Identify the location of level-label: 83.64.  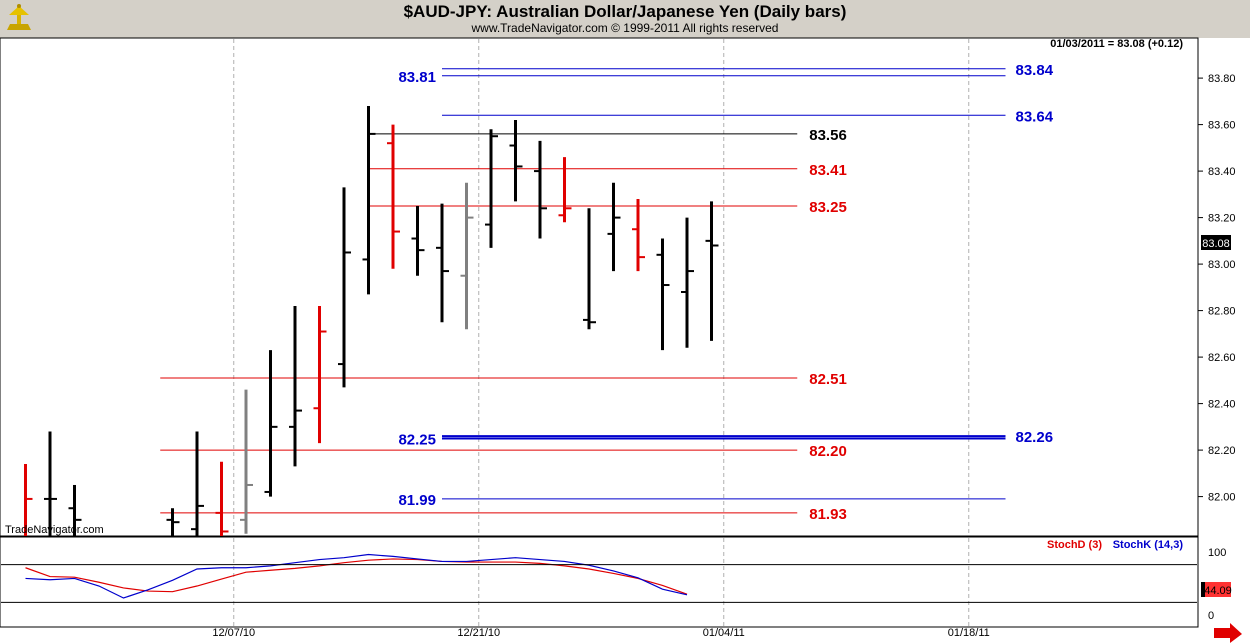
(1035, 116).